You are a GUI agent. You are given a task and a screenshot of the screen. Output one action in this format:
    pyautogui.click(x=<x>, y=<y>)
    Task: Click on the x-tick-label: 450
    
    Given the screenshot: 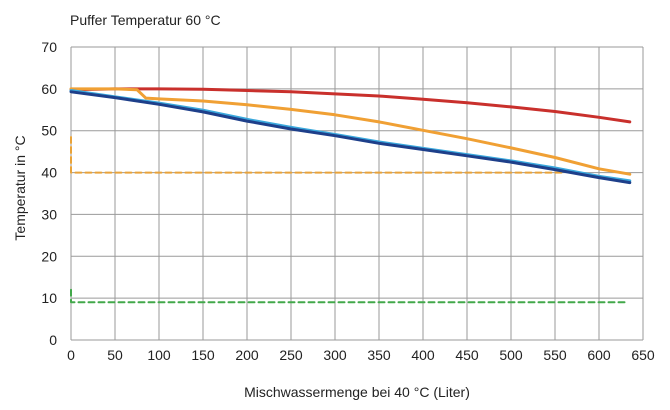 What is the action you would take?
    pyautogui.click(x=467, y=355)
    